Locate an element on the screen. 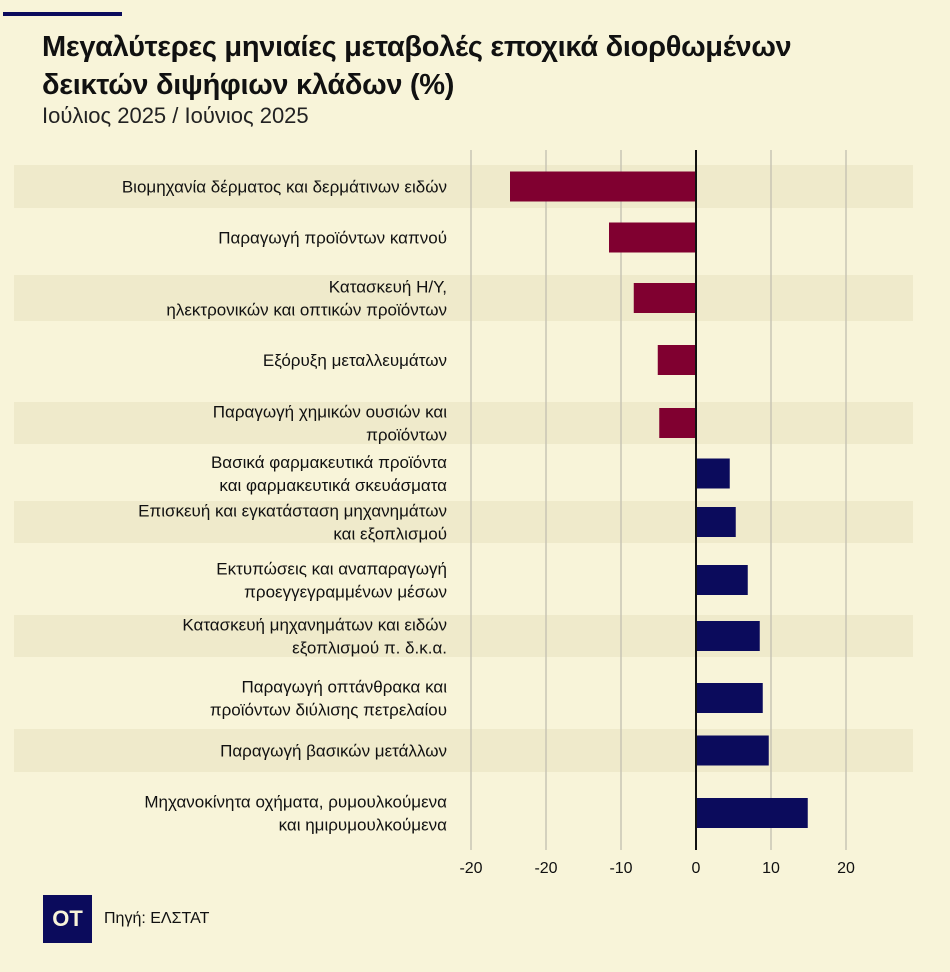 Image resolution: width=950 pixels, height=972 pixels. category-label: προεγγεγραμμένων μέσων is located at coordinates (345, 592).